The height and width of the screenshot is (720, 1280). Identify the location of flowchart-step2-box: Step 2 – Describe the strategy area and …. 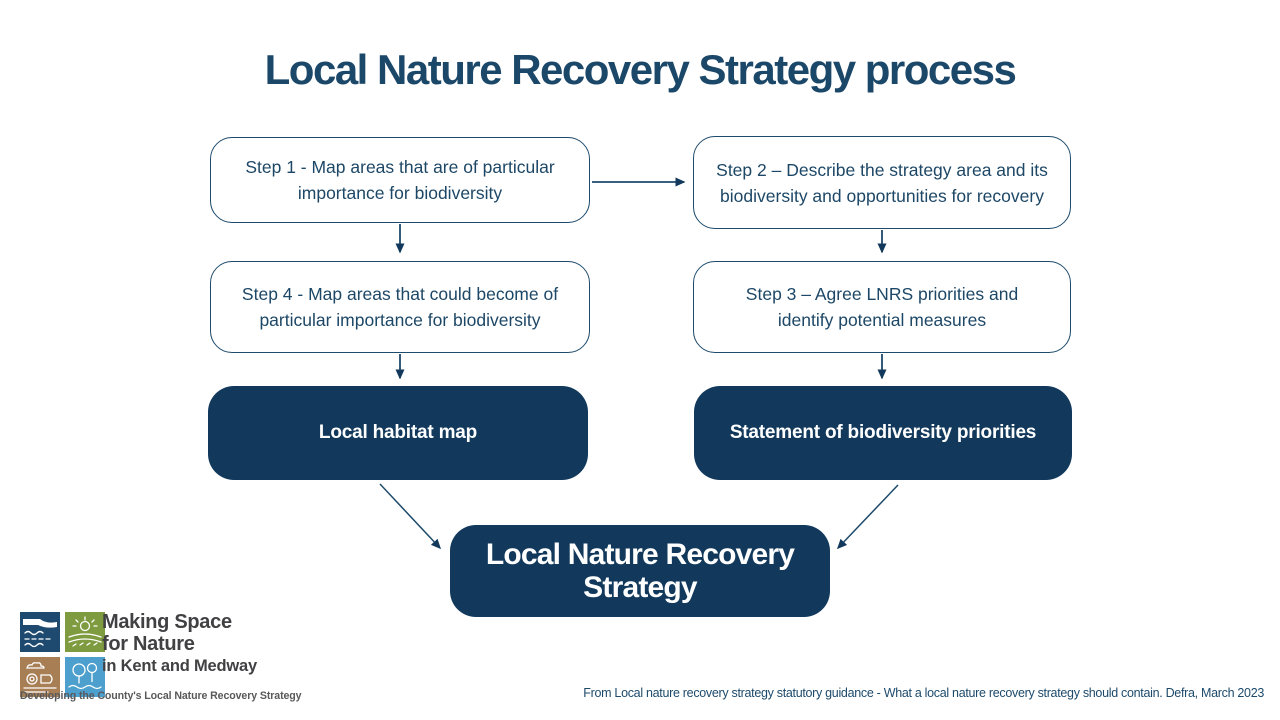
(882, 182).